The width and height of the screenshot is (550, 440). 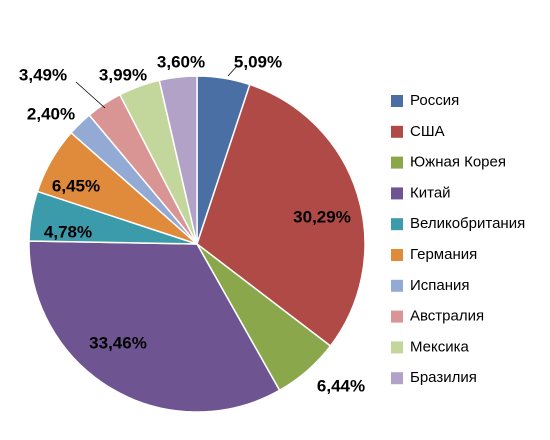 I want to click on legend-label: США, so click(x=427, y=131).